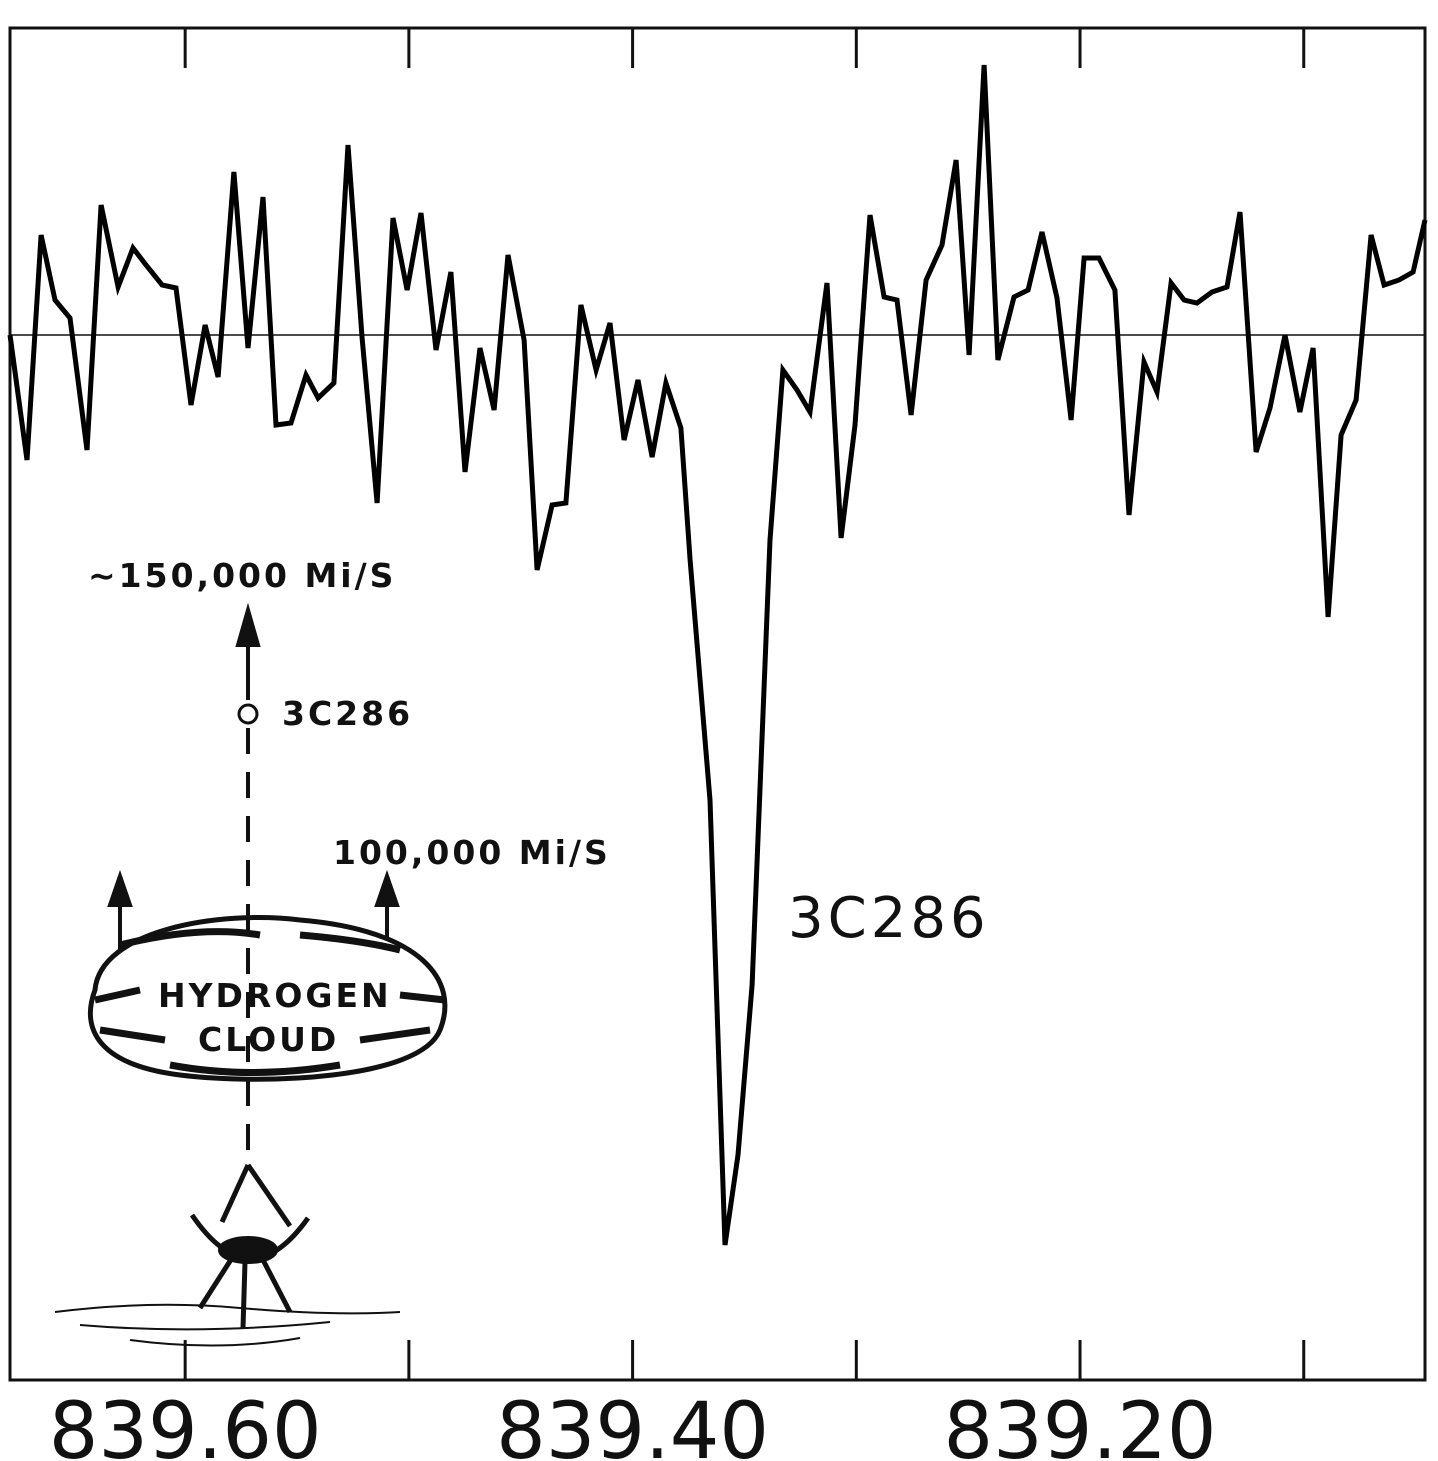  Describe the element at coordinates (268, 1039) in the screenshot. I see `annotation: CLOUD` at that location.